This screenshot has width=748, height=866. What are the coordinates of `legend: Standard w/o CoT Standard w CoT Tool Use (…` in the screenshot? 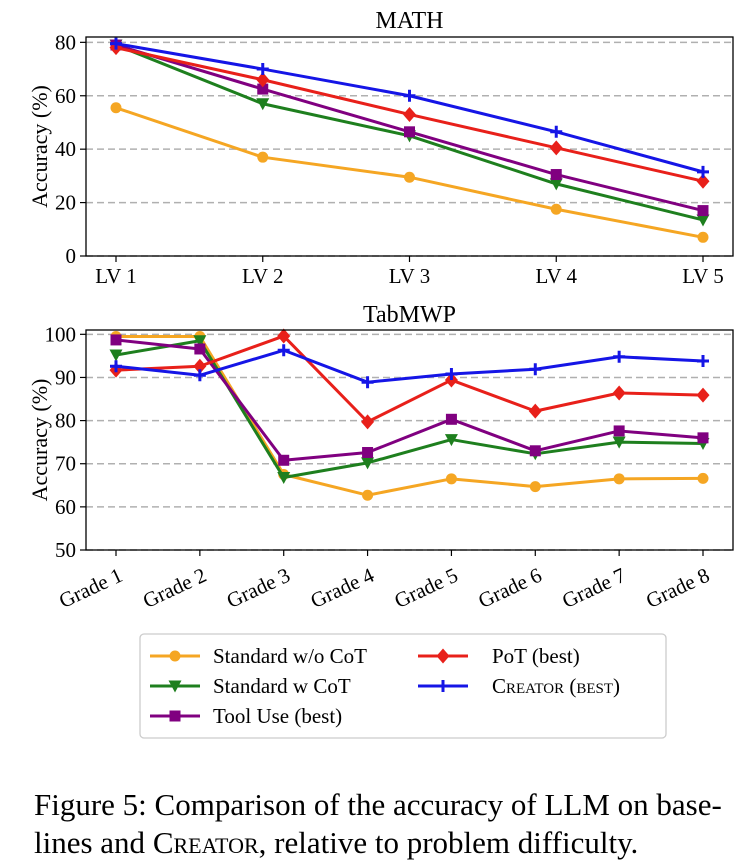 It's located at (403, 686).